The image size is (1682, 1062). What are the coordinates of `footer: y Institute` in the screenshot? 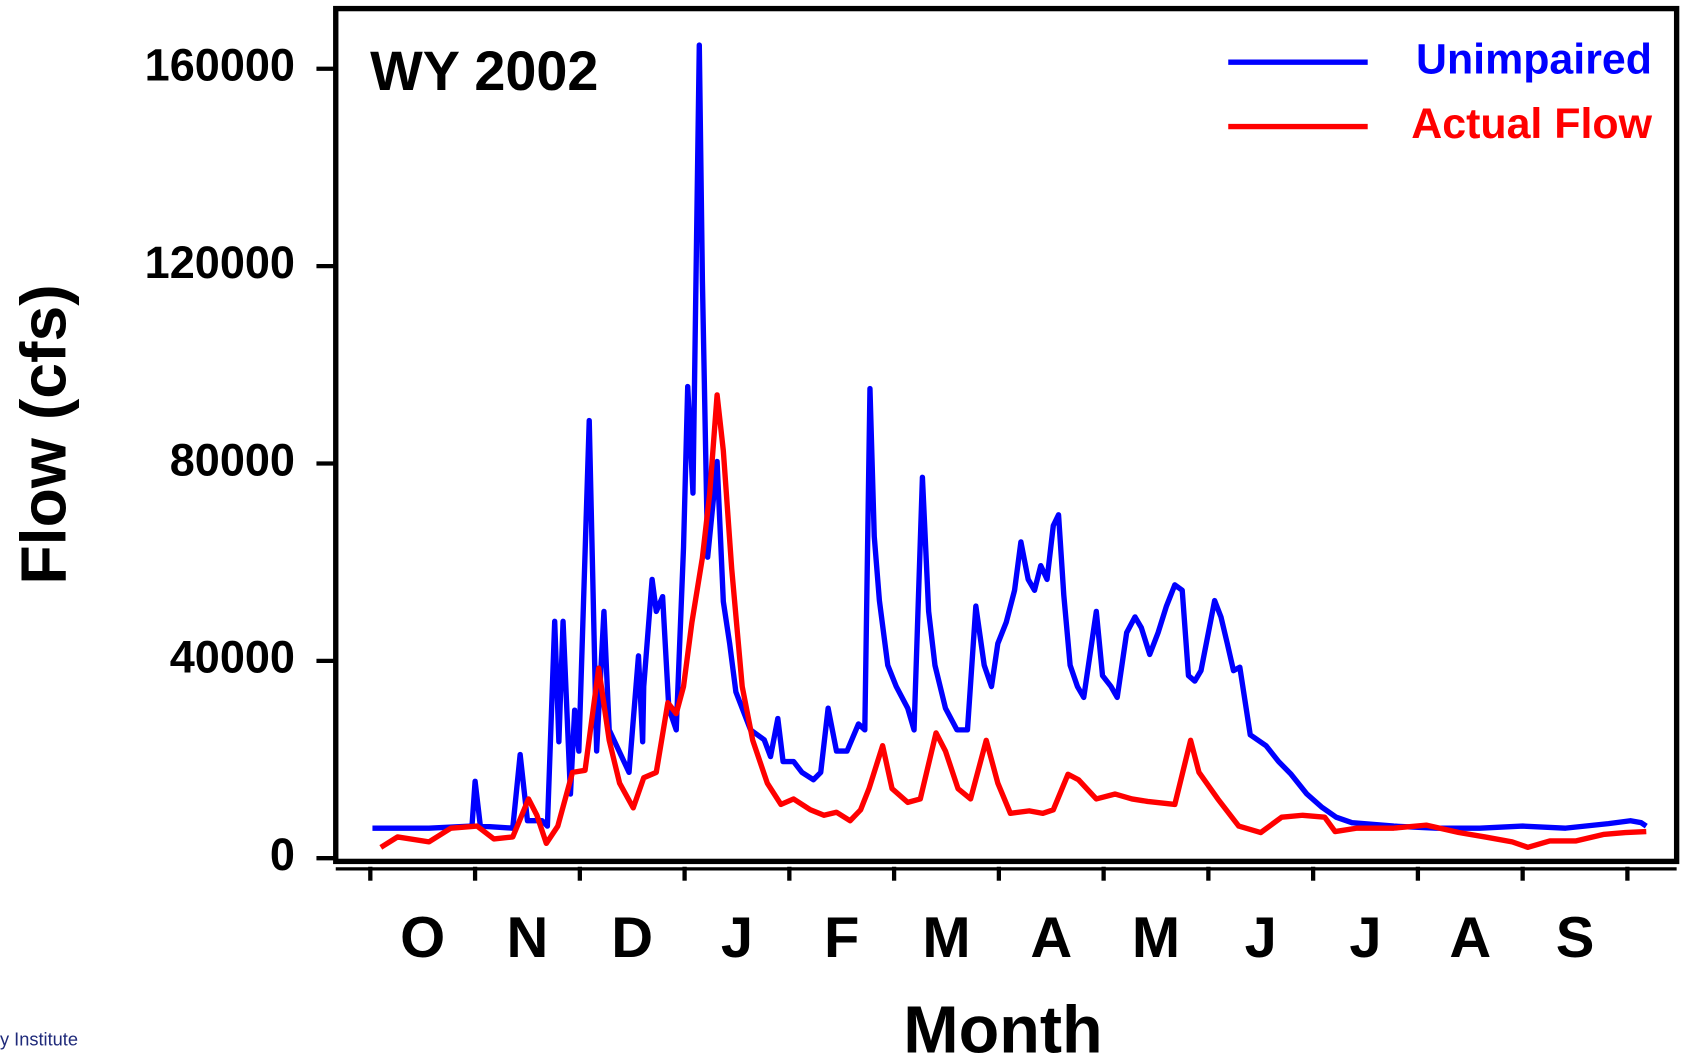 It's located at (39, 1038).